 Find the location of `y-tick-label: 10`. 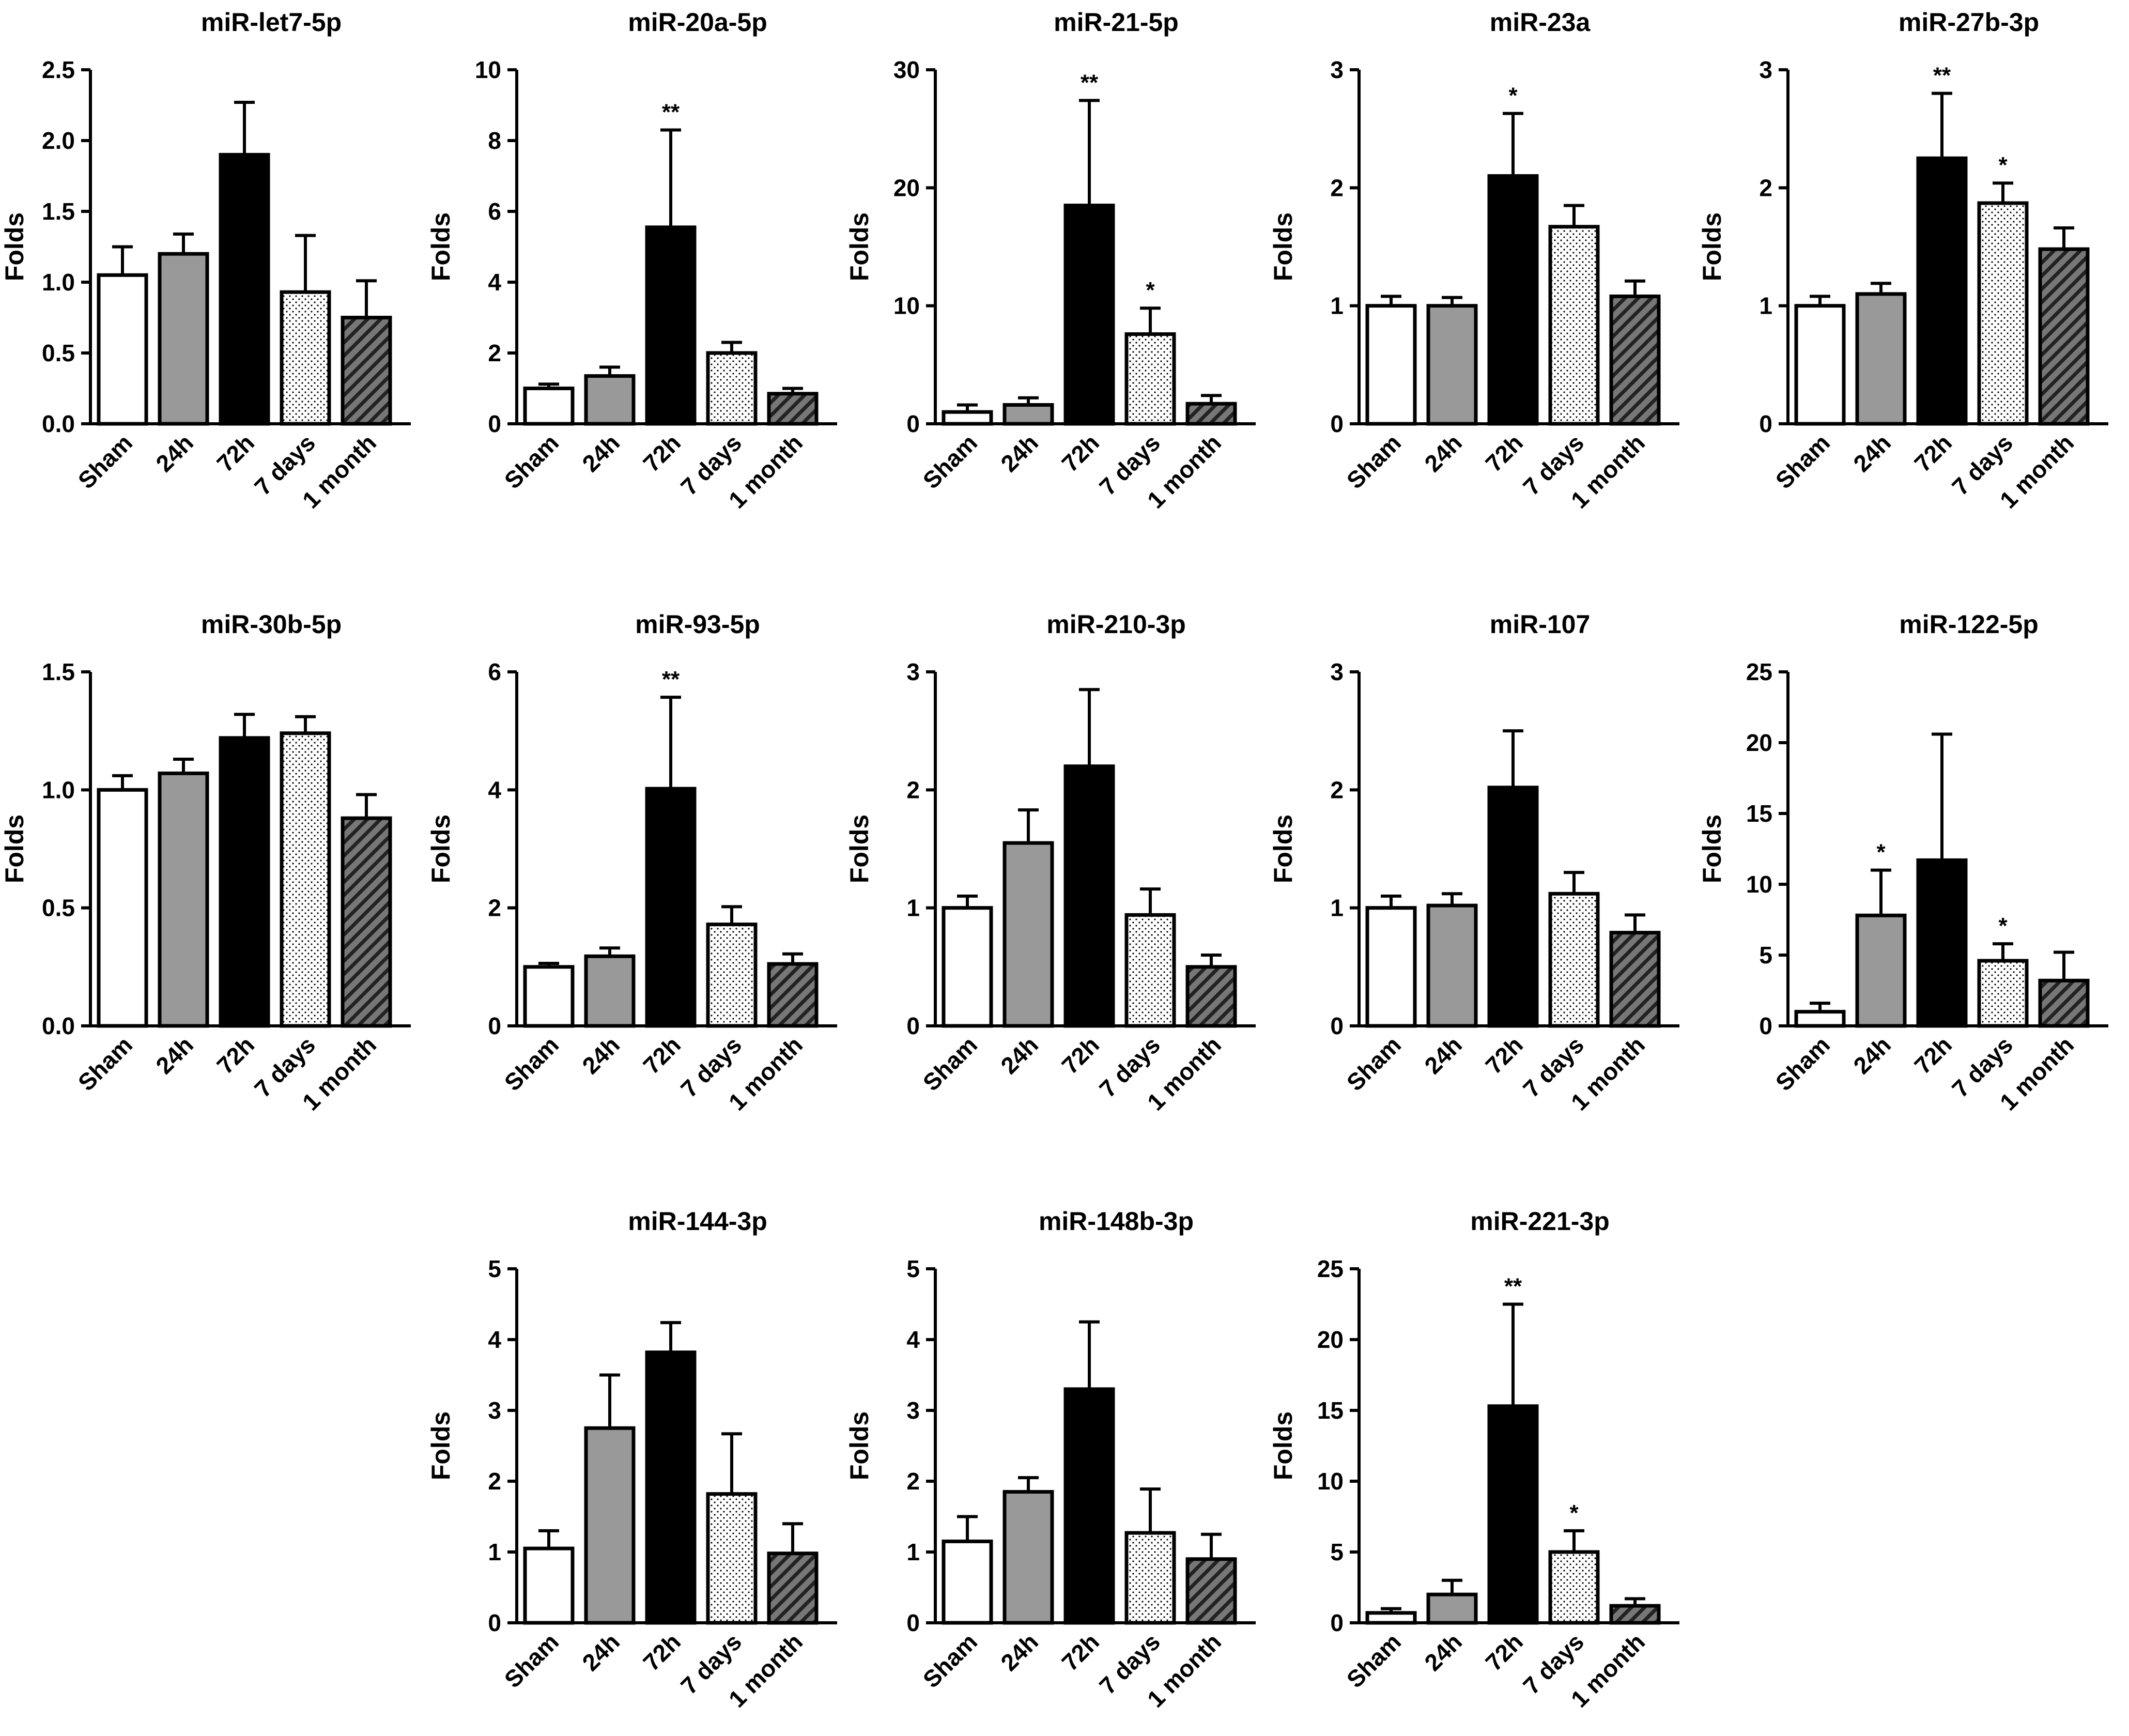

y-tick-label: 10 is located at coordinates (488, 69).